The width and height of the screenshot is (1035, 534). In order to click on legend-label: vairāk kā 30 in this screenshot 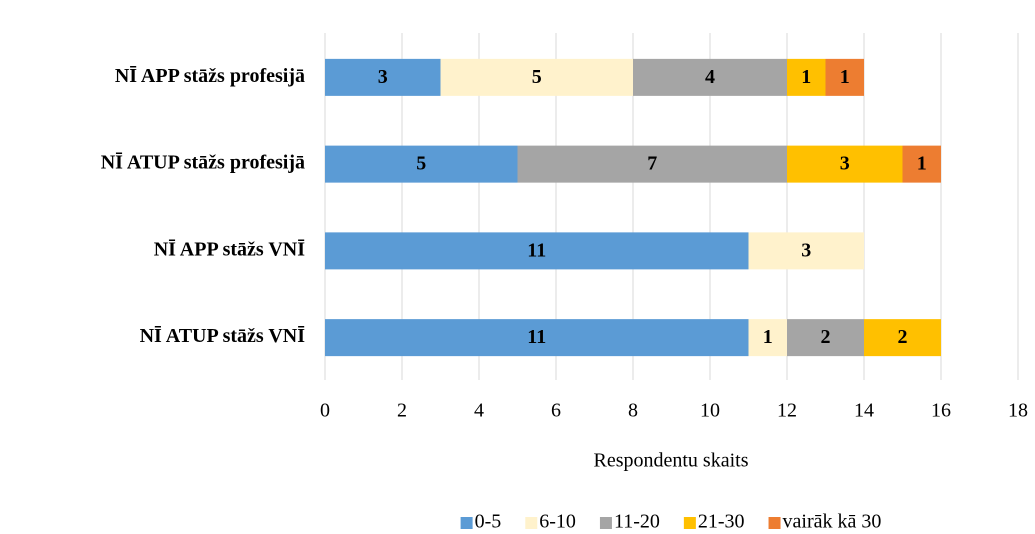, I will do `click(832, 522)`.